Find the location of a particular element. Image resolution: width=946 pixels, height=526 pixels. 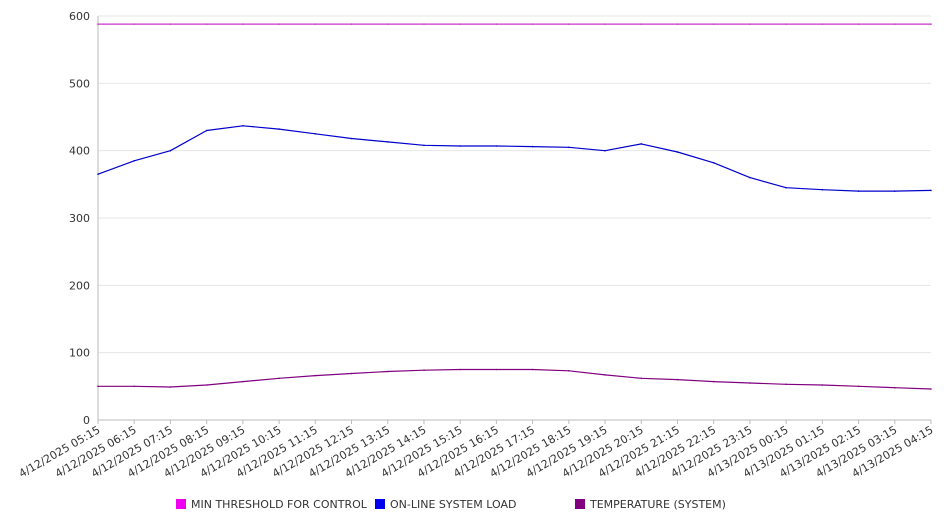

ytick-label-100: 100 is located at coordinates (79, 353).